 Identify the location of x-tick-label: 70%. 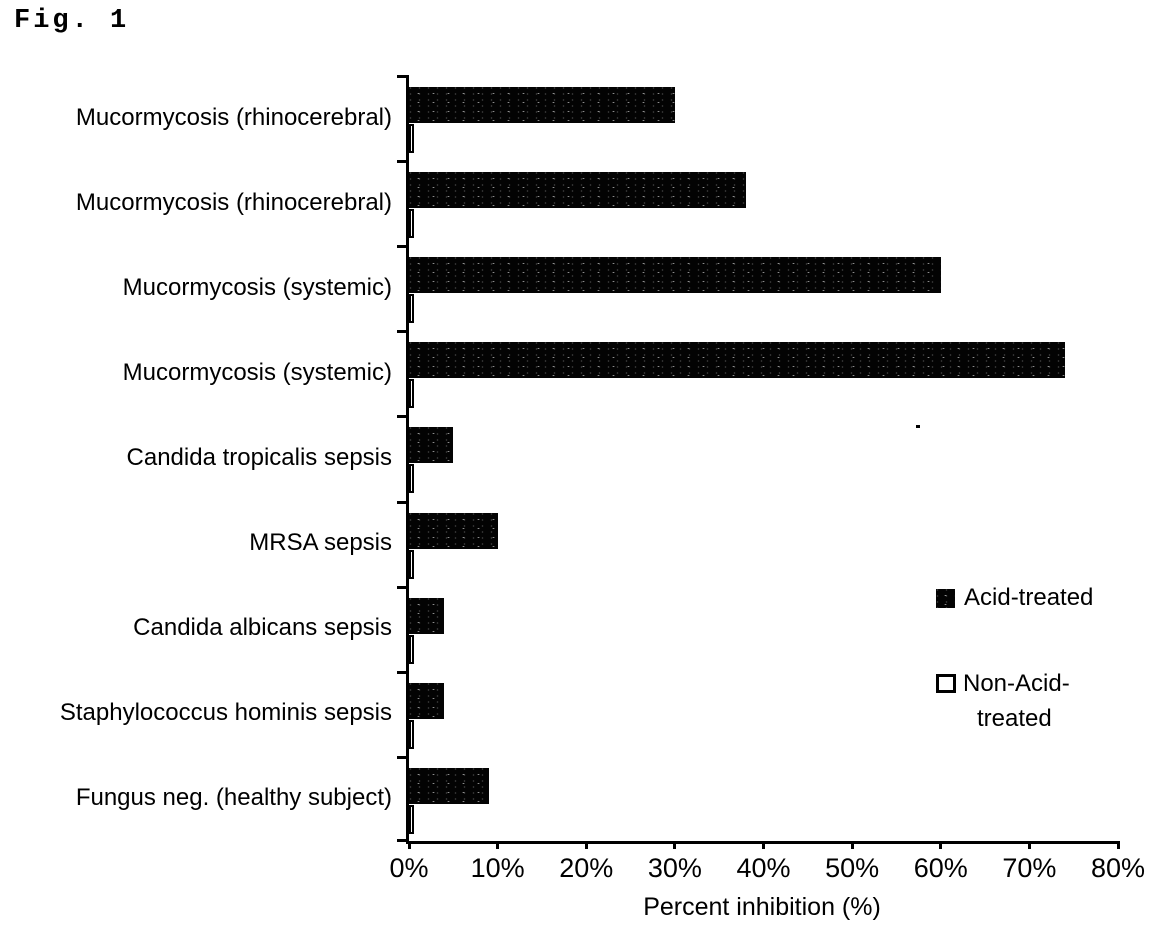
(1029, 868).